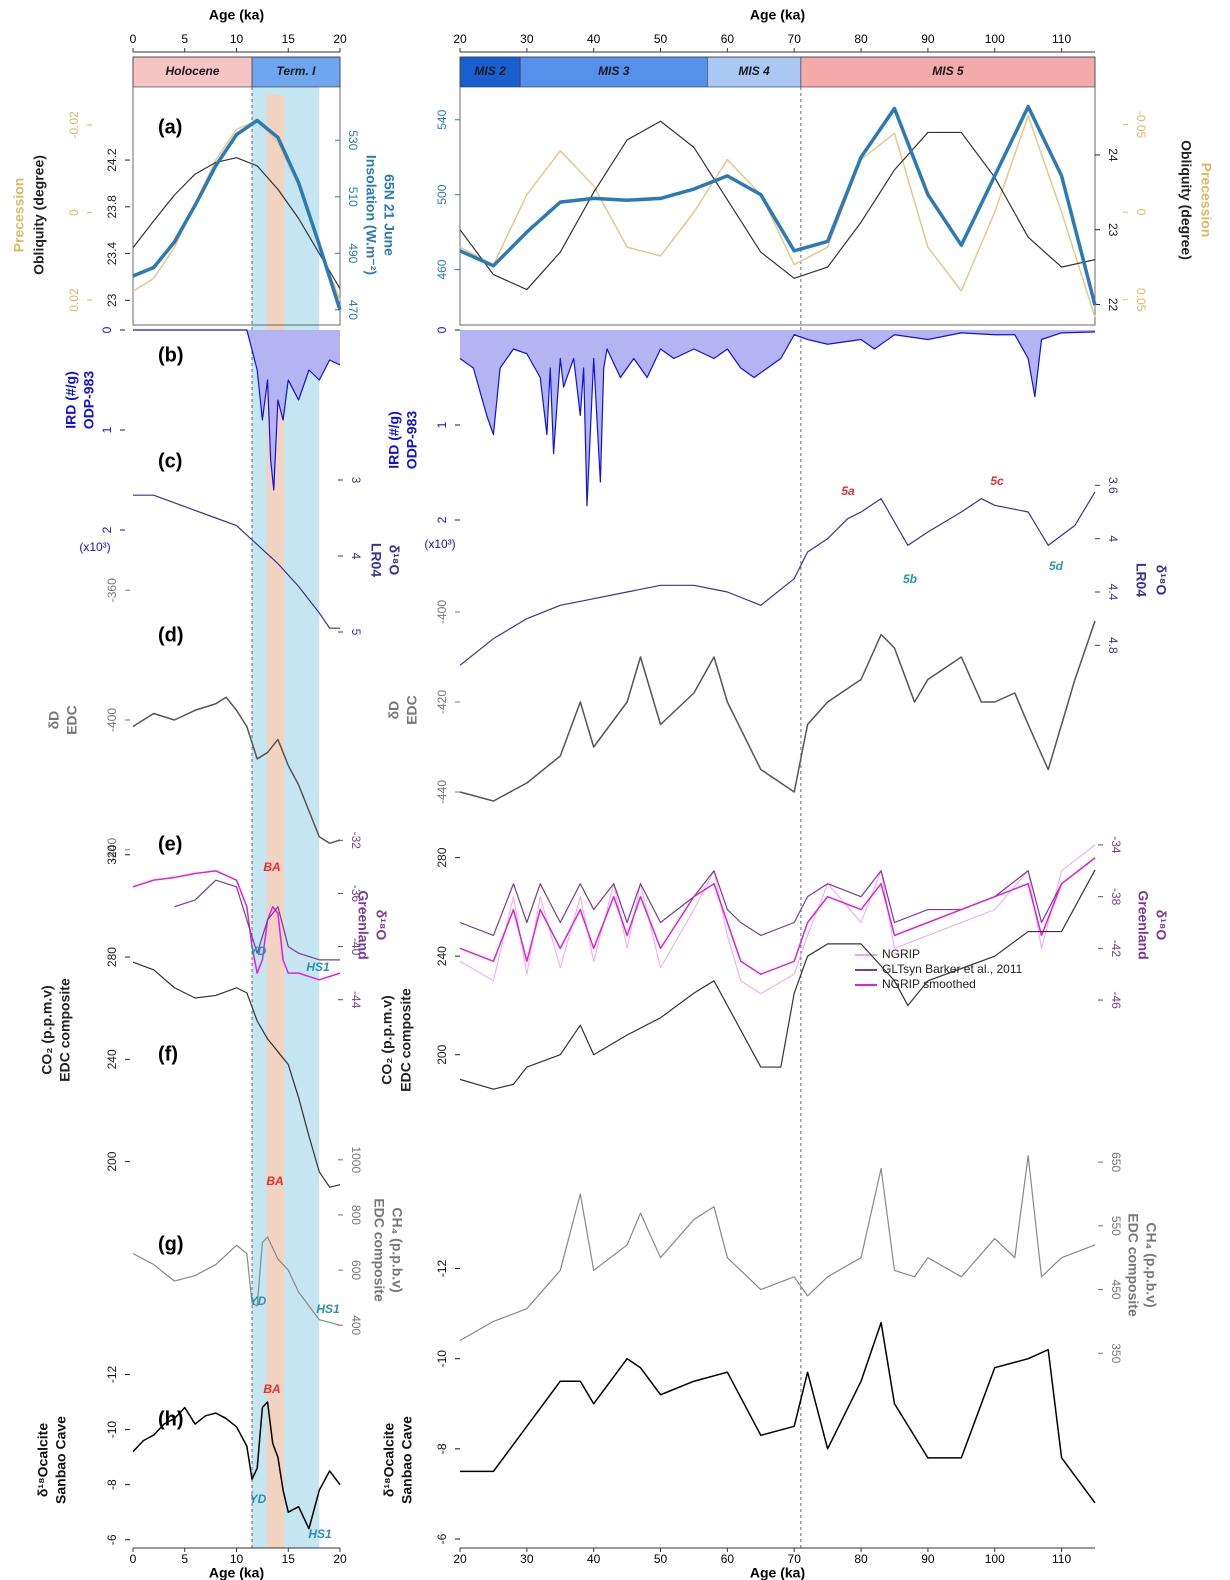 The height and width of the screenshot is (1580, 1230). I want to click on y-tick-label: 22, so click(1113, 305).